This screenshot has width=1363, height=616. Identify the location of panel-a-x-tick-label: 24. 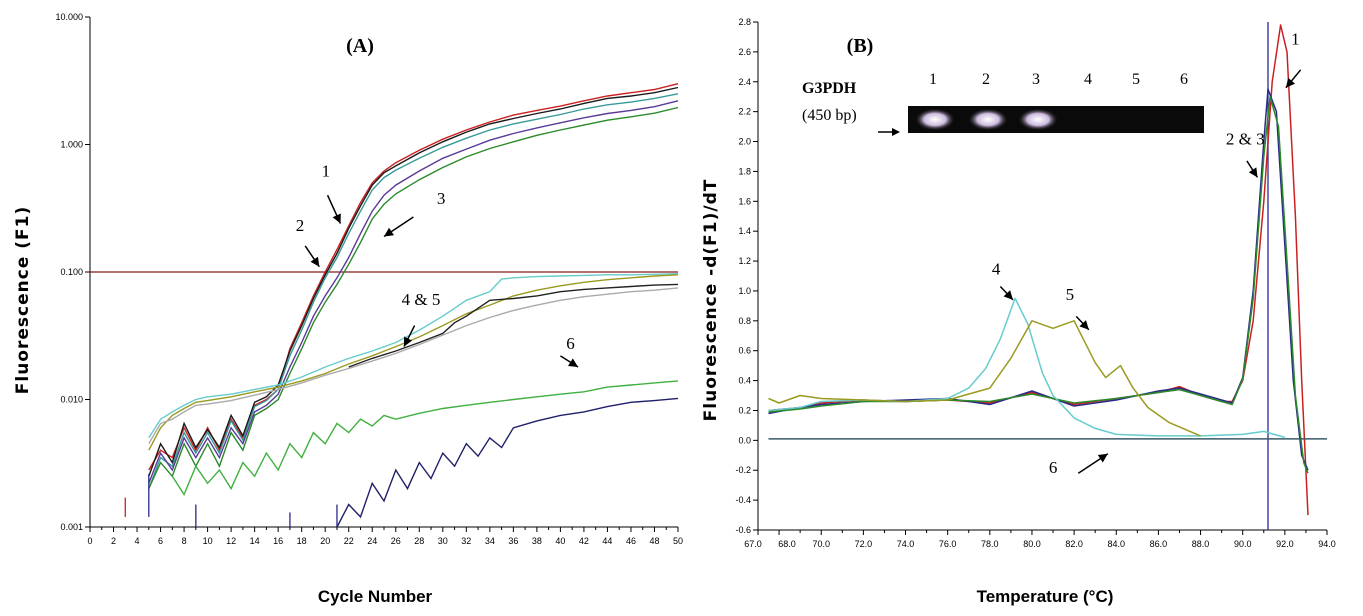
(372, 541).